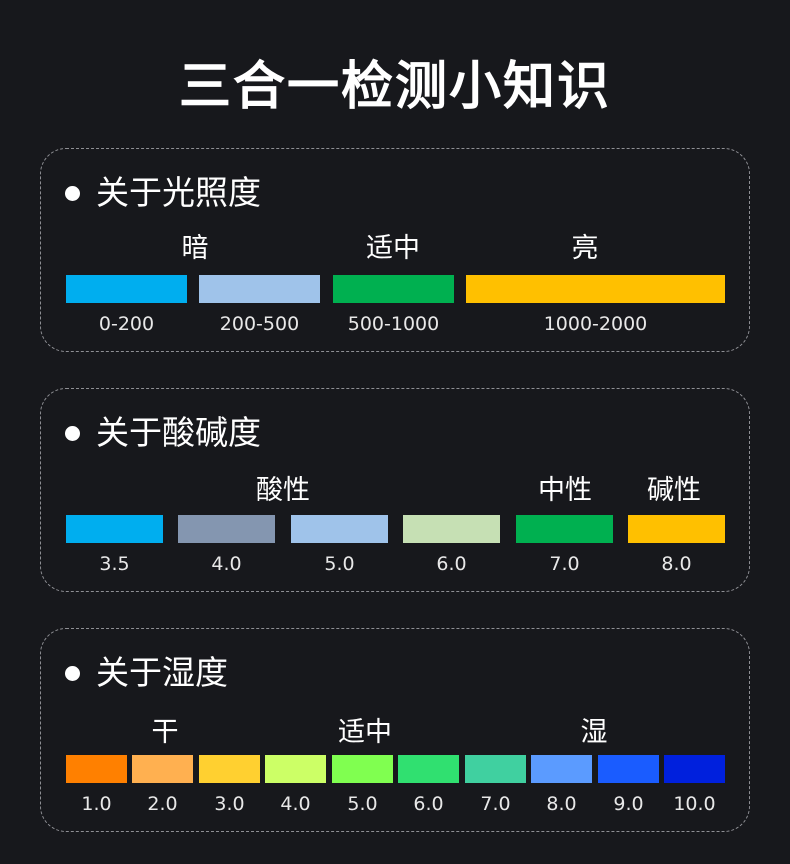 The height and width of the screenshot is (864, 790). I want to click on ph-value-1: 4.0, so click(226, 564).